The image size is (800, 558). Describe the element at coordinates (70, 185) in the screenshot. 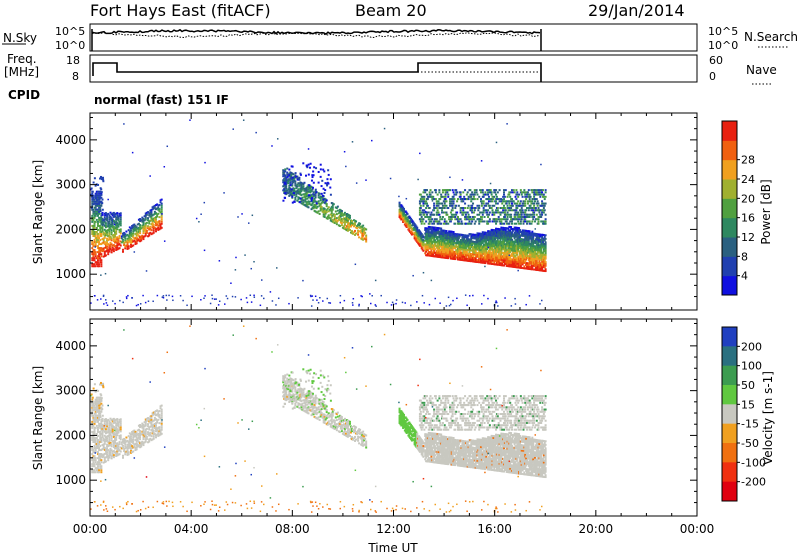

I see `y-tick-label: 3000` at that location.